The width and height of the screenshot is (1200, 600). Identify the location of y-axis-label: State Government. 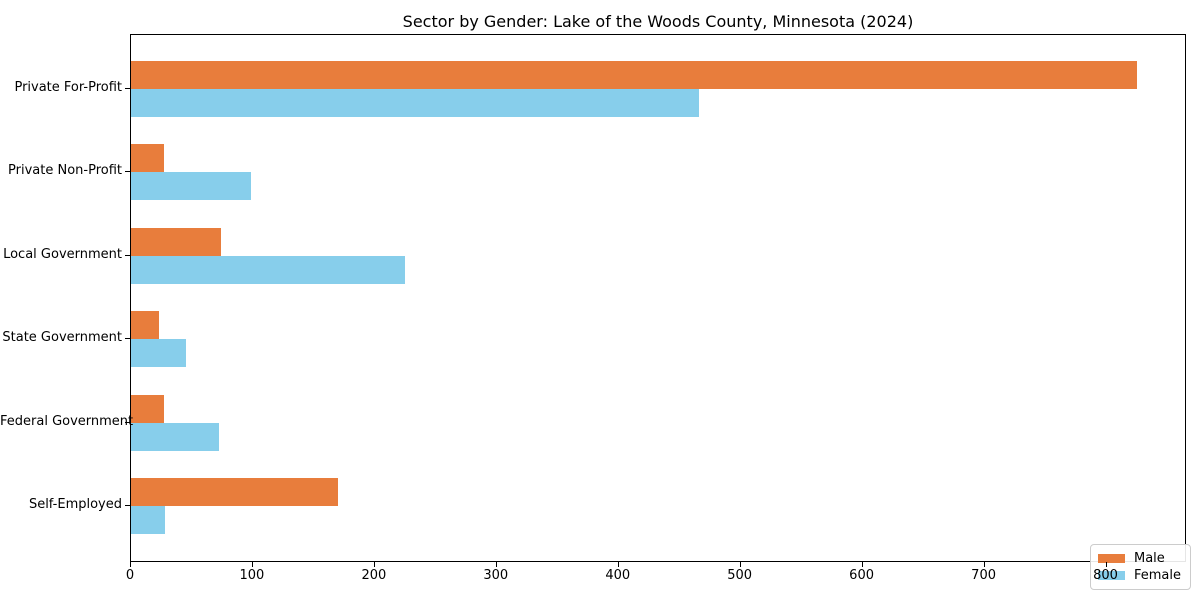
(62, 337).